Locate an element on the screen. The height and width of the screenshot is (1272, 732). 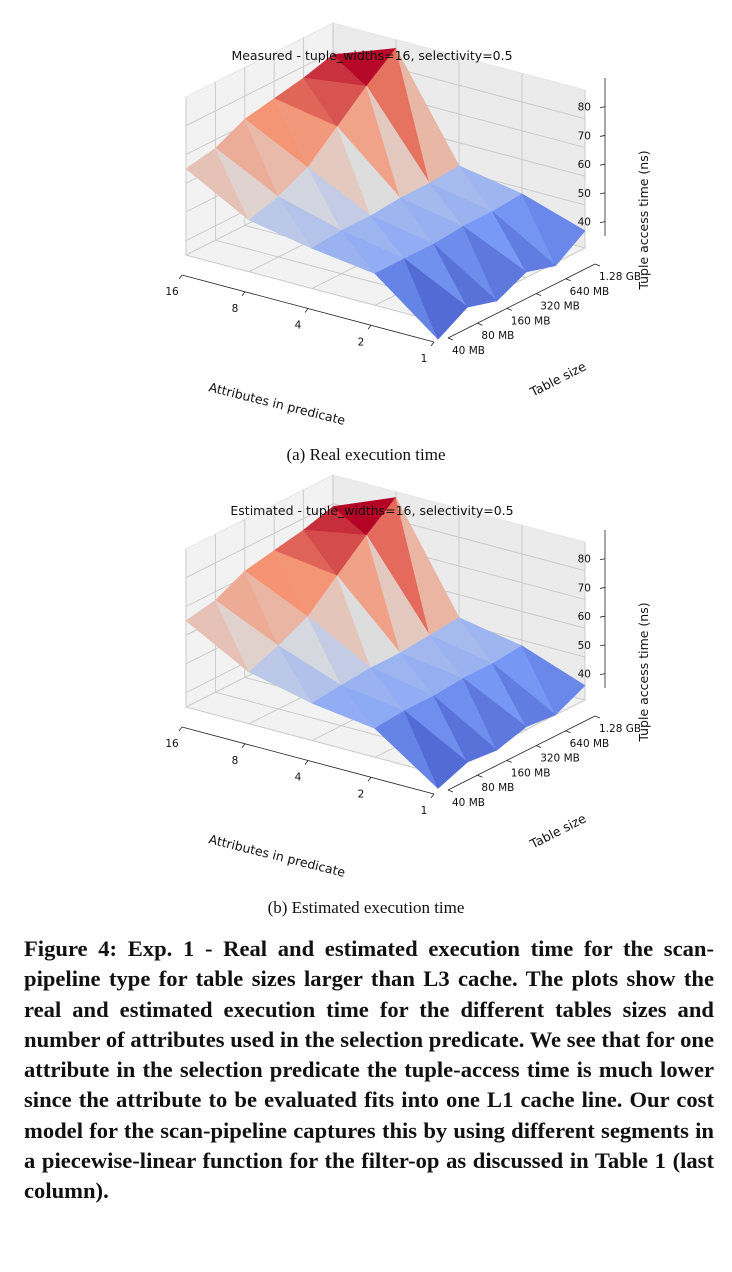
plot-a-surface is located at coordinates (385, 193).